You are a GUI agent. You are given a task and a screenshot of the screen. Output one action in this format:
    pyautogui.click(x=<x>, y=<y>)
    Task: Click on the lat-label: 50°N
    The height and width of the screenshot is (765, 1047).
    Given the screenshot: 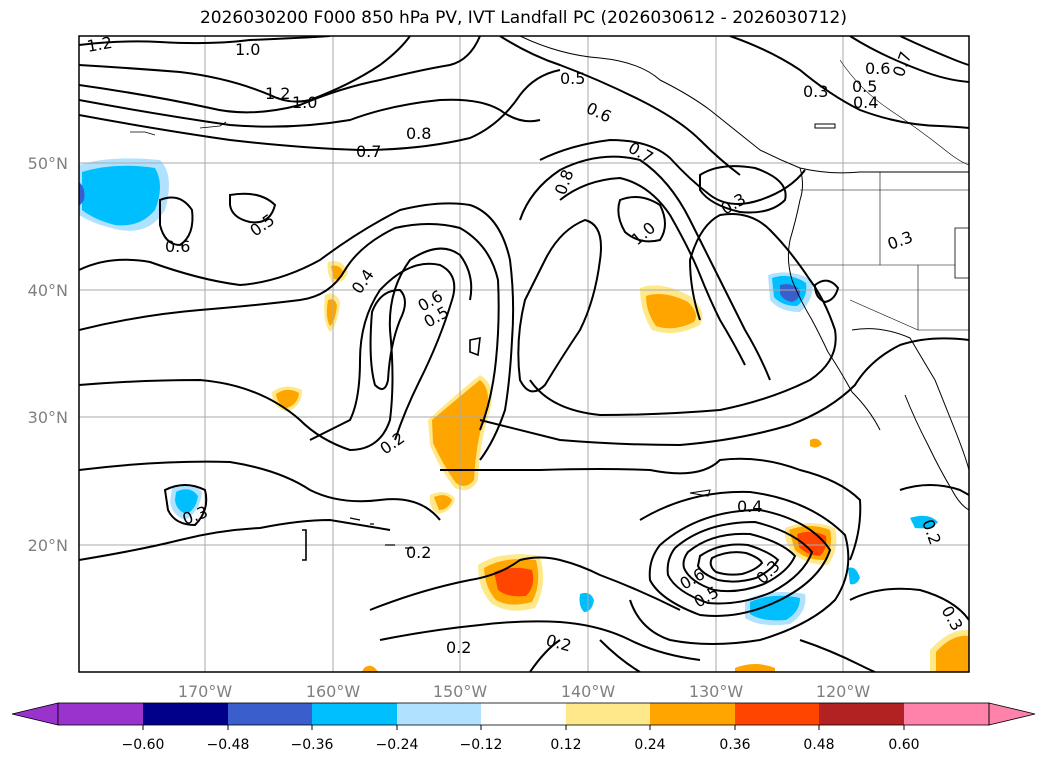 What is the action you would take?
    pyautogui.click(x=48, y=163)
    